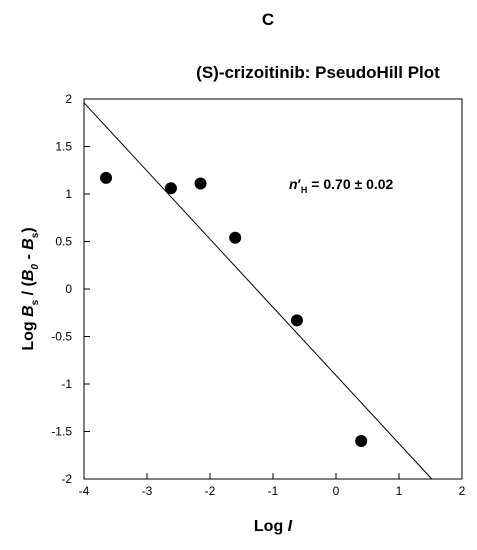 Image resolution: width=477 pixels, height=550 pixels. Describe the element at coordinates (268, 19) in the screenshot. I see `panel-letter: C` at that location.